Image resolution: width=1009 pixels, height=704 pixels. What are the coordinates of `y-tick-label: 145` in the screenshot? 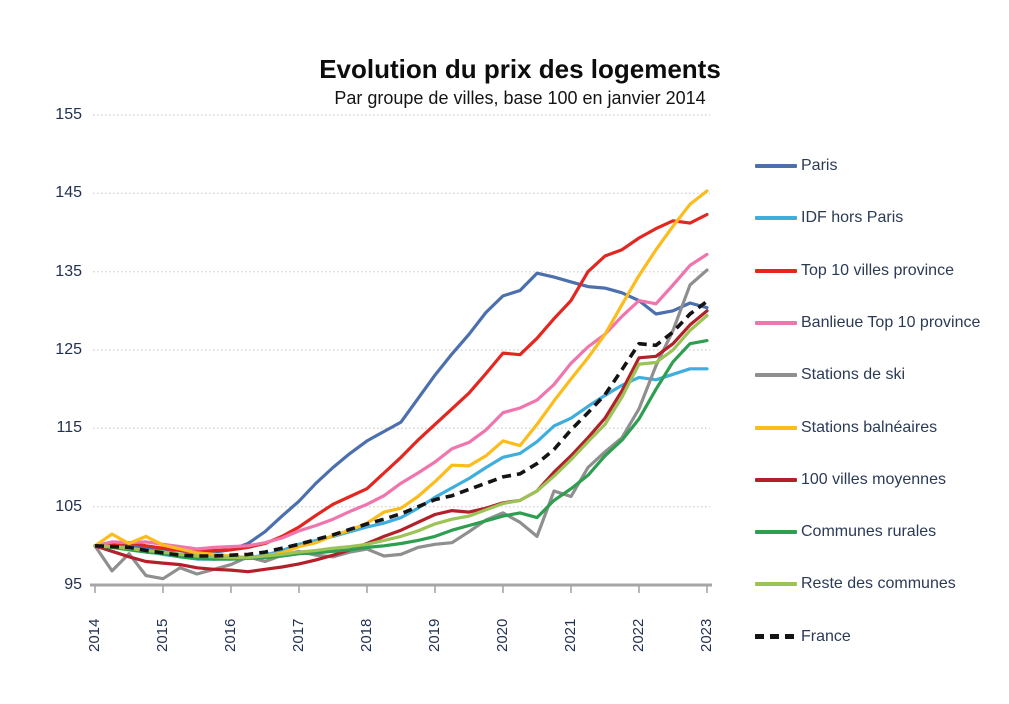 It's located at (68, 193).